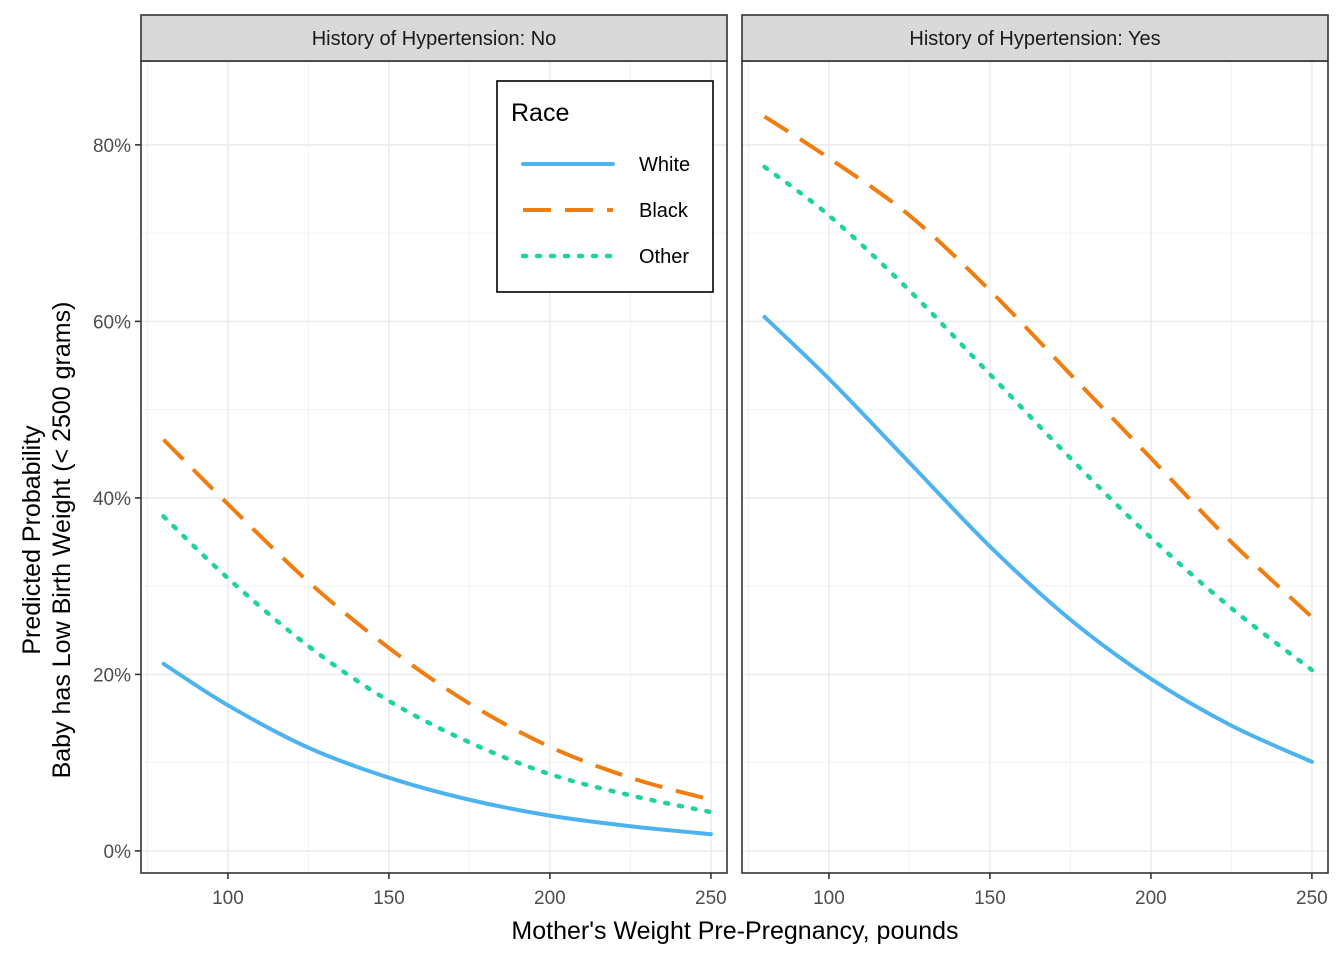  I want to click on facet-strip-label: History of Hypertension: No, so click(434, 39).